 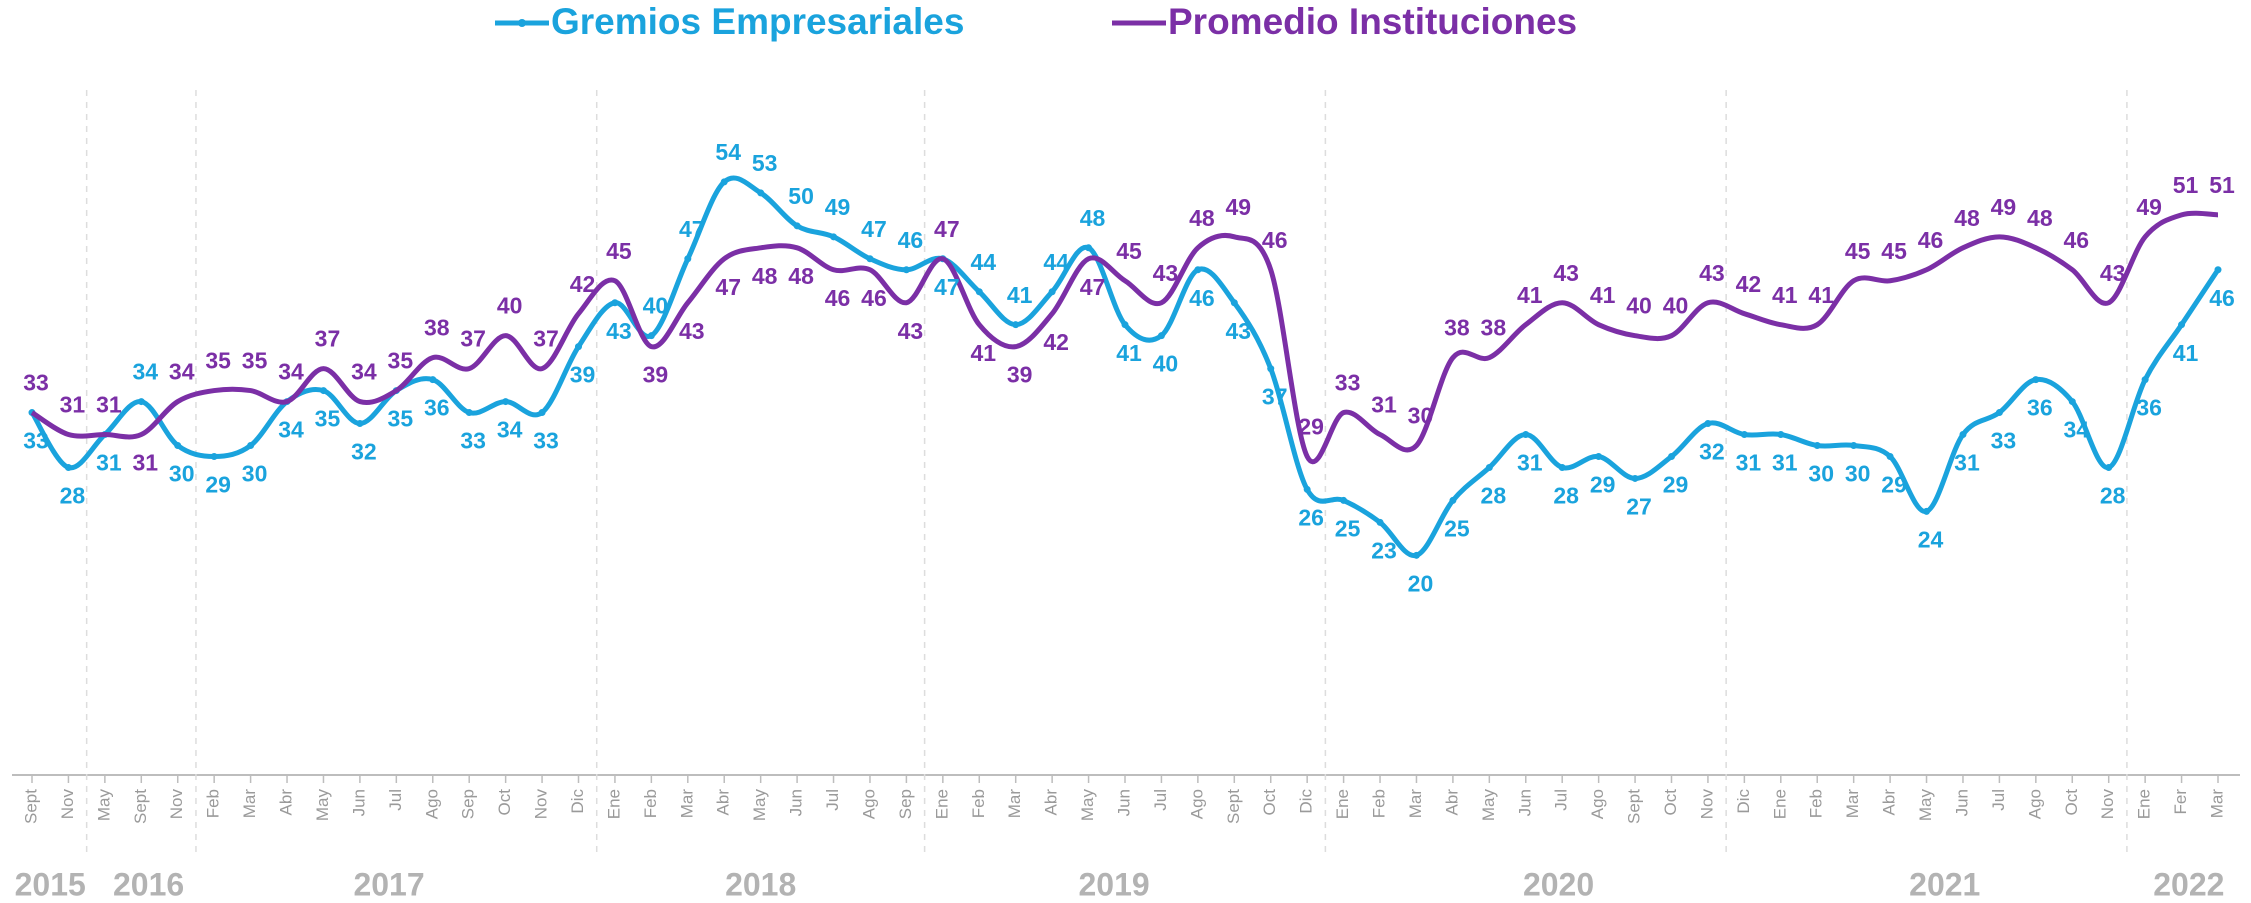 What do you see at coordinates (1558, 884) in the screenshot?
I see `year-label: 2020` at bounding box center [1558, 884].